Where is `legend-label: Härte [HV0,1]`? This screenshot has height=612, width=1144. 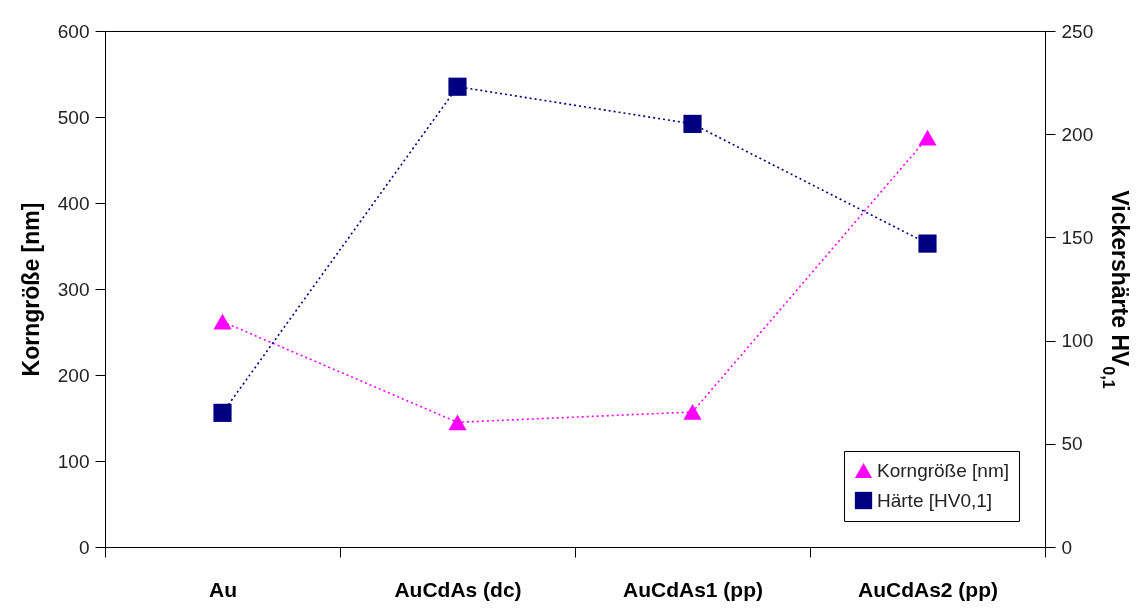
legend-label: Härte [HV0,1] is located at coordinates (935, 500).